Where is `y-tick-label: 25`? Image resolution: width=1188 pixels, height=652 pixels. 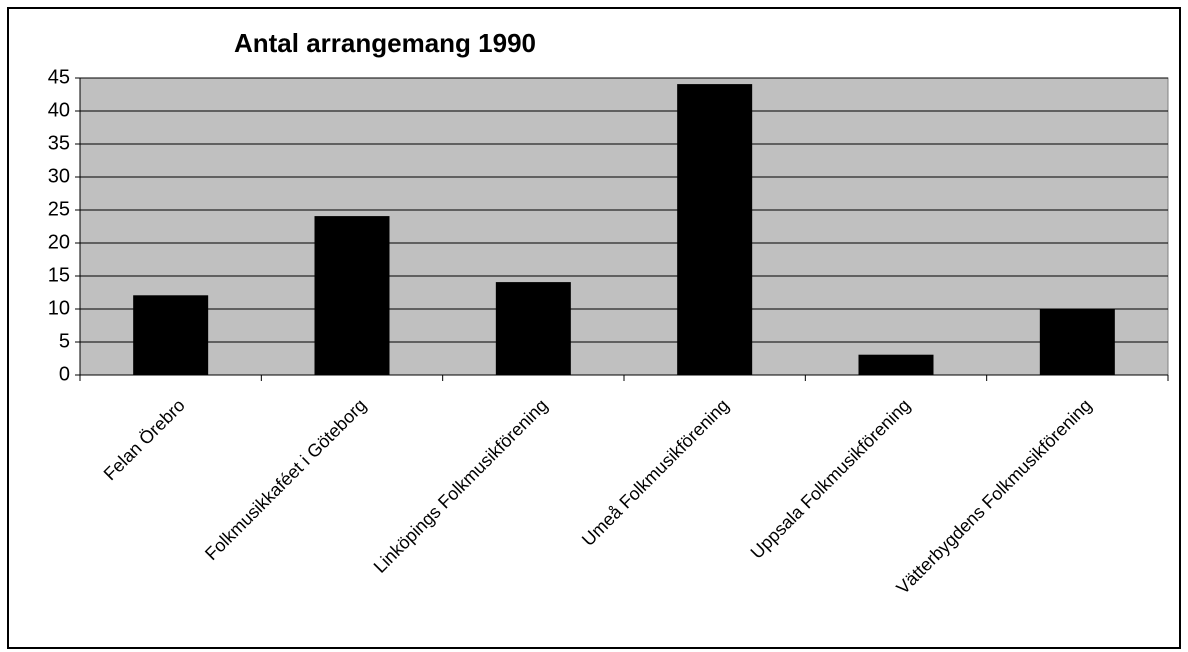
y-tick-label: 25 is located at coordinates (59, 209).